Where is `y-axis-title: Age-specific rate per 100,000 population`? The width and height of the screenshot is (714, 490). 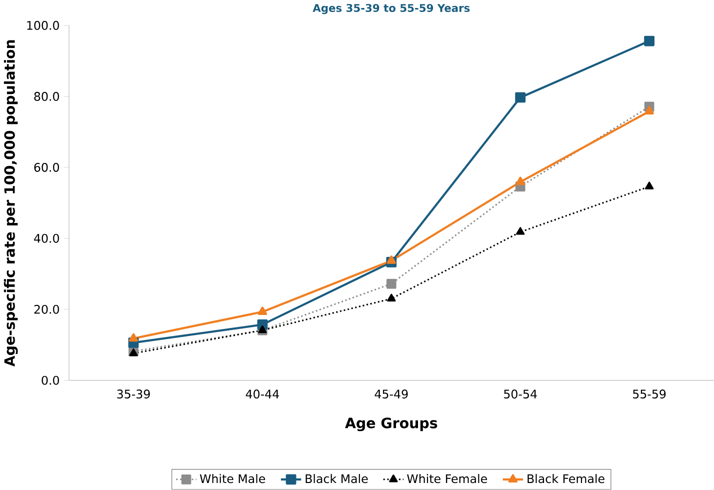 y-axis-title: Age-specific rate per 100,000 population is located at coordinates (11, 203).